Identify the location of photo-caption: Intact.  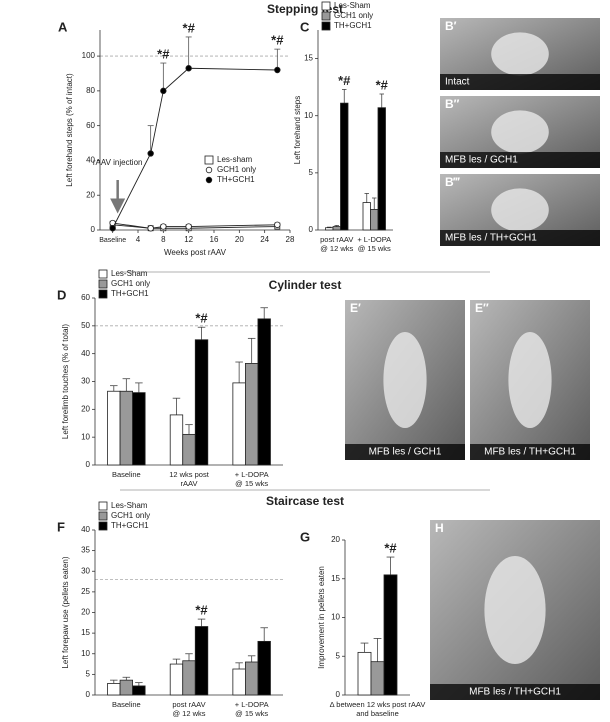
(457, 82).